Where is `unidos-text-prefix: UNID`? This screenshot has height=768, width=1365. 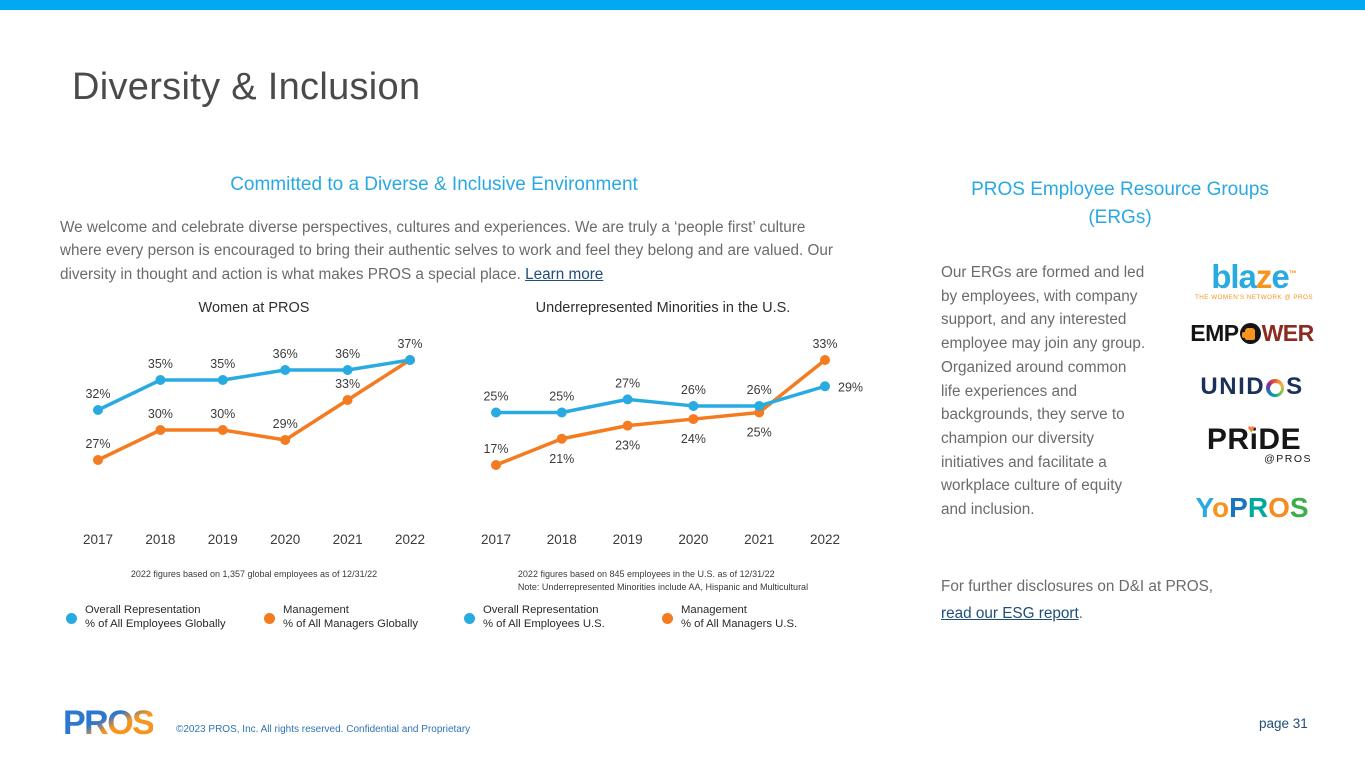
unidos-text-prefix: UNID is located at coordinates (1233, 386).